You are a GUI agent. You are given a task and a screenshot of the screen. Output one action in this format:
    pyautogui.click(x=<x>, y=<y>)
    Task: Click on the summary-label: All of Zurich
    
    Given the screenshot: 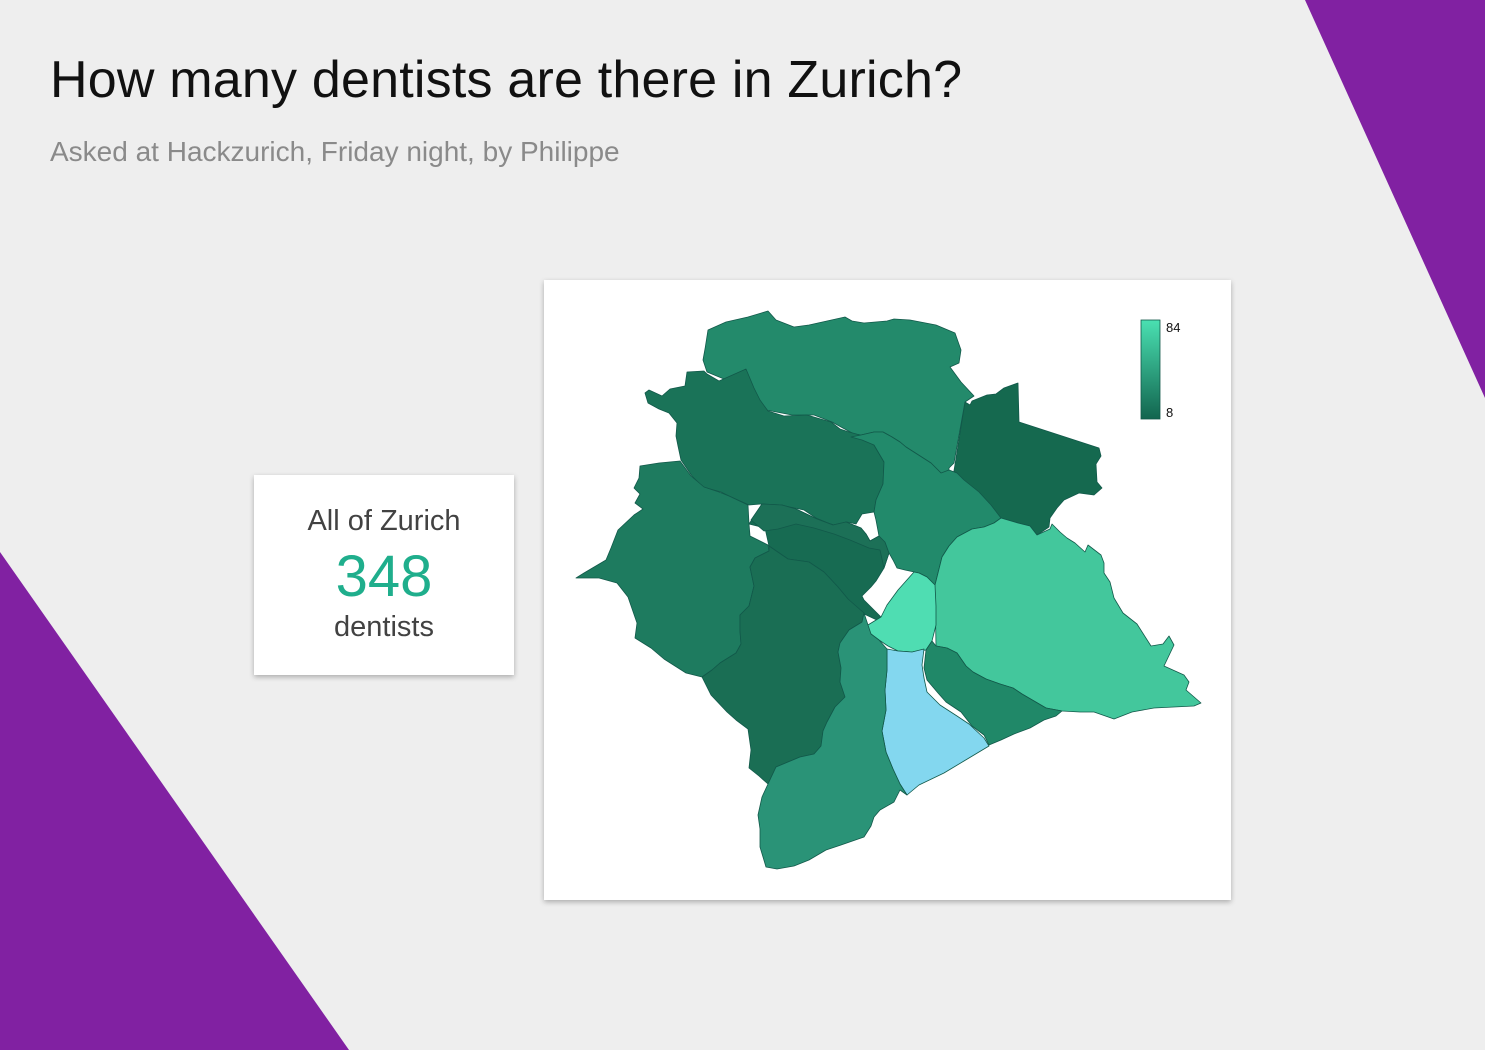 What is the action you would take?
    pyautogui.click(x=384, y=521)
    